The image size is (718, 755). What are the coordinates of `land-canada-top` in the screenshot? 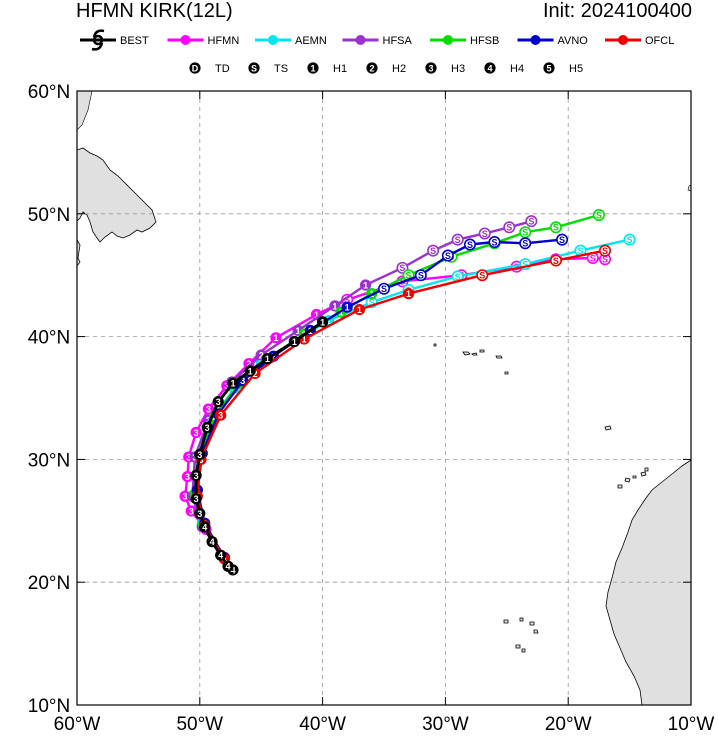 It's located at (85, 111).